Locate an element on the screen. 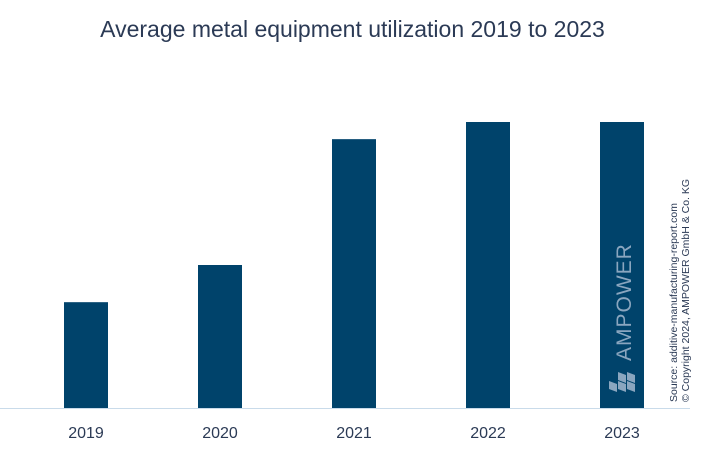  bar-2019 is located at coordinates (86, 355).